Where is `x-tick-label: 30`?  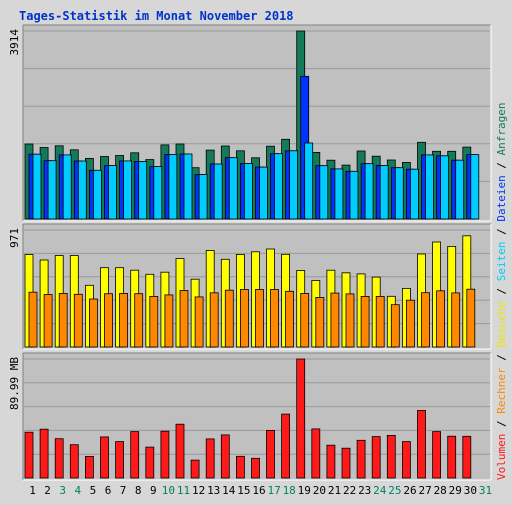 x-tick-label: 30 is located at coordinates (470, 490).